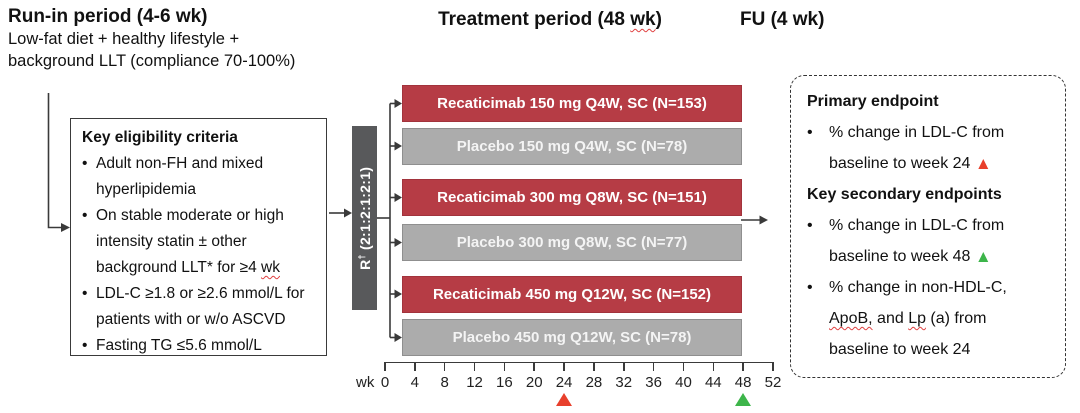 This screenshot has width=1080, height=413. Describe the element at coordinates (564, 399) in the screenshot. I see `week-24-timeline-marker-icon` at that location.